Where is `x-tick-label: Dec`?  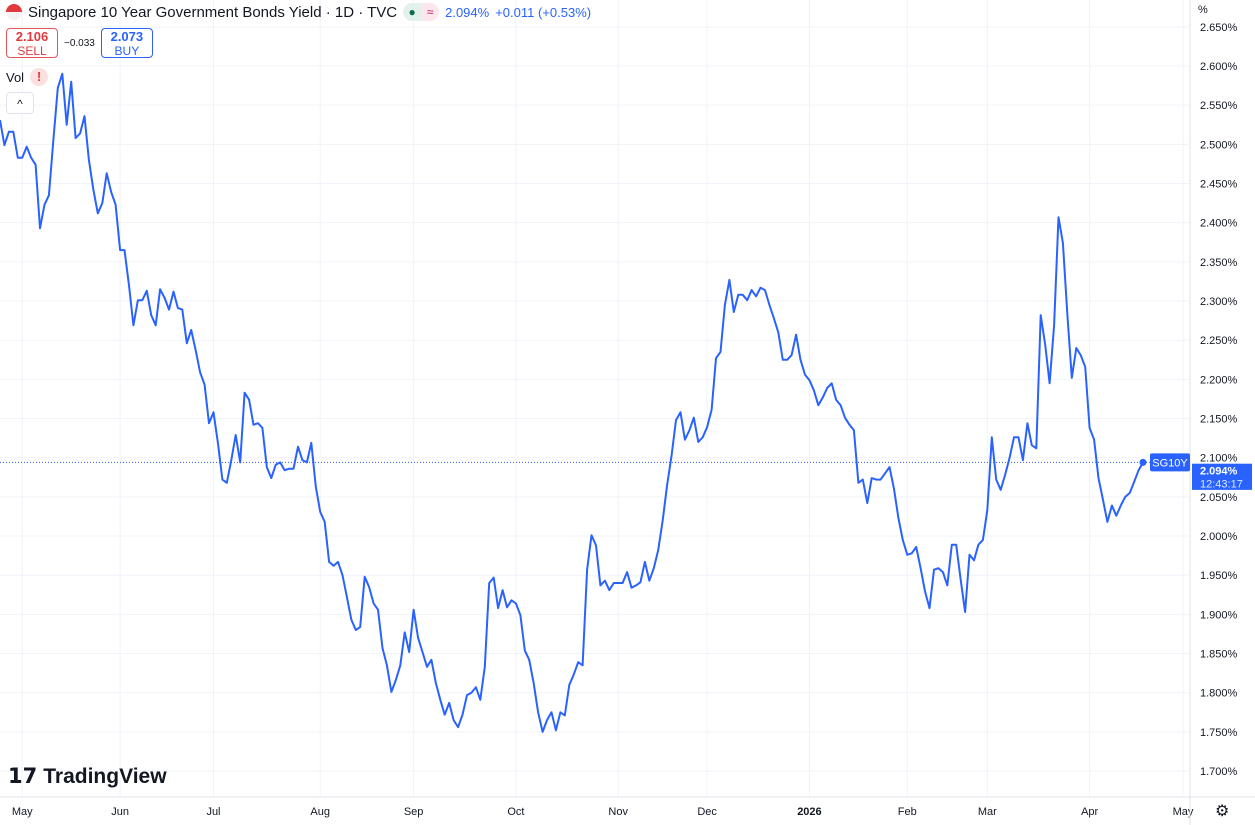 x-tick-label: Dec is located at coordinates (707, 812).